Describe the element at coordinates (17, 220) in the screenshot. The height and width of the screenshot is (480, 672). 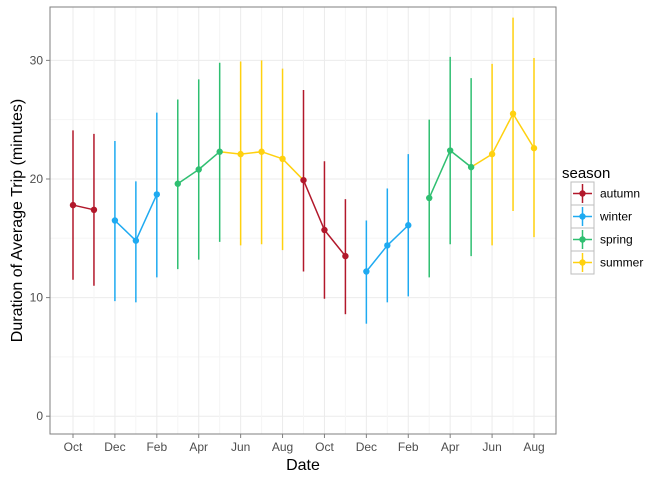
I see `y-axis-title: Duration of Average Trip (minutes)` at that location.